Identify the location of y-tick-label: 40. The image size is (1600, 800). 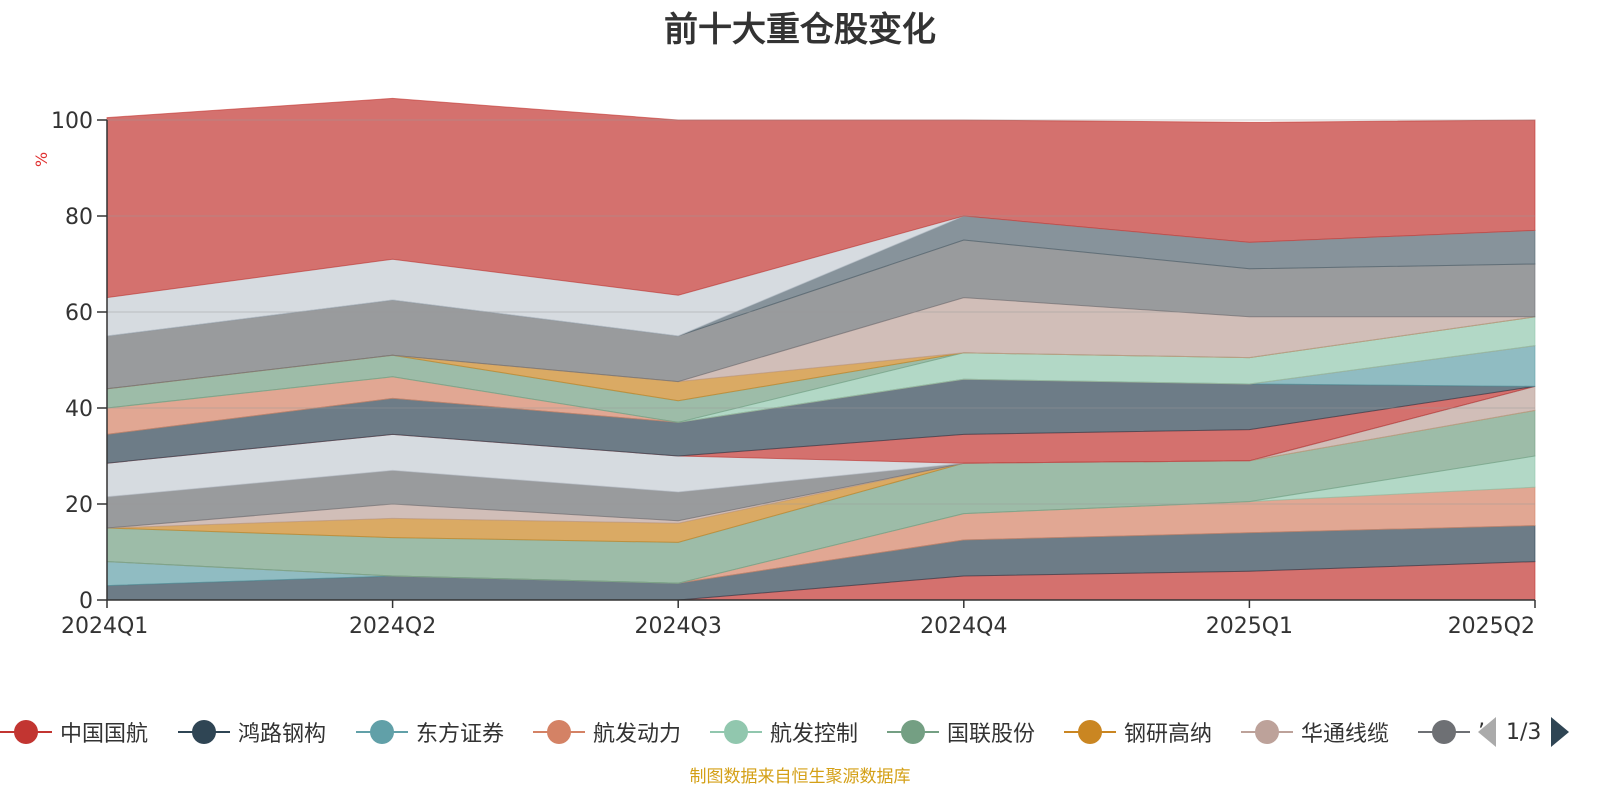
(79, 409).